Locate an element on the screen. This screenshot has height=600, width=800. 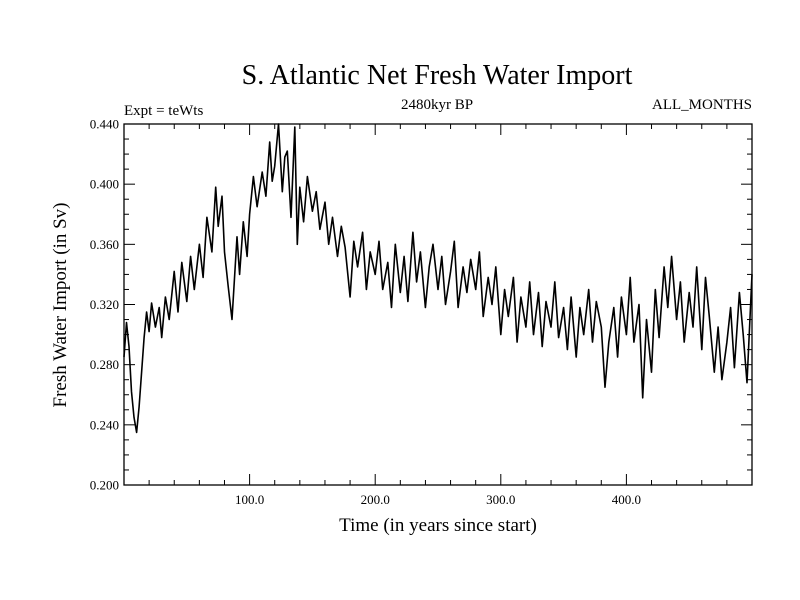
x-tick-label: 300.0 is located at coordinates (500, 499).